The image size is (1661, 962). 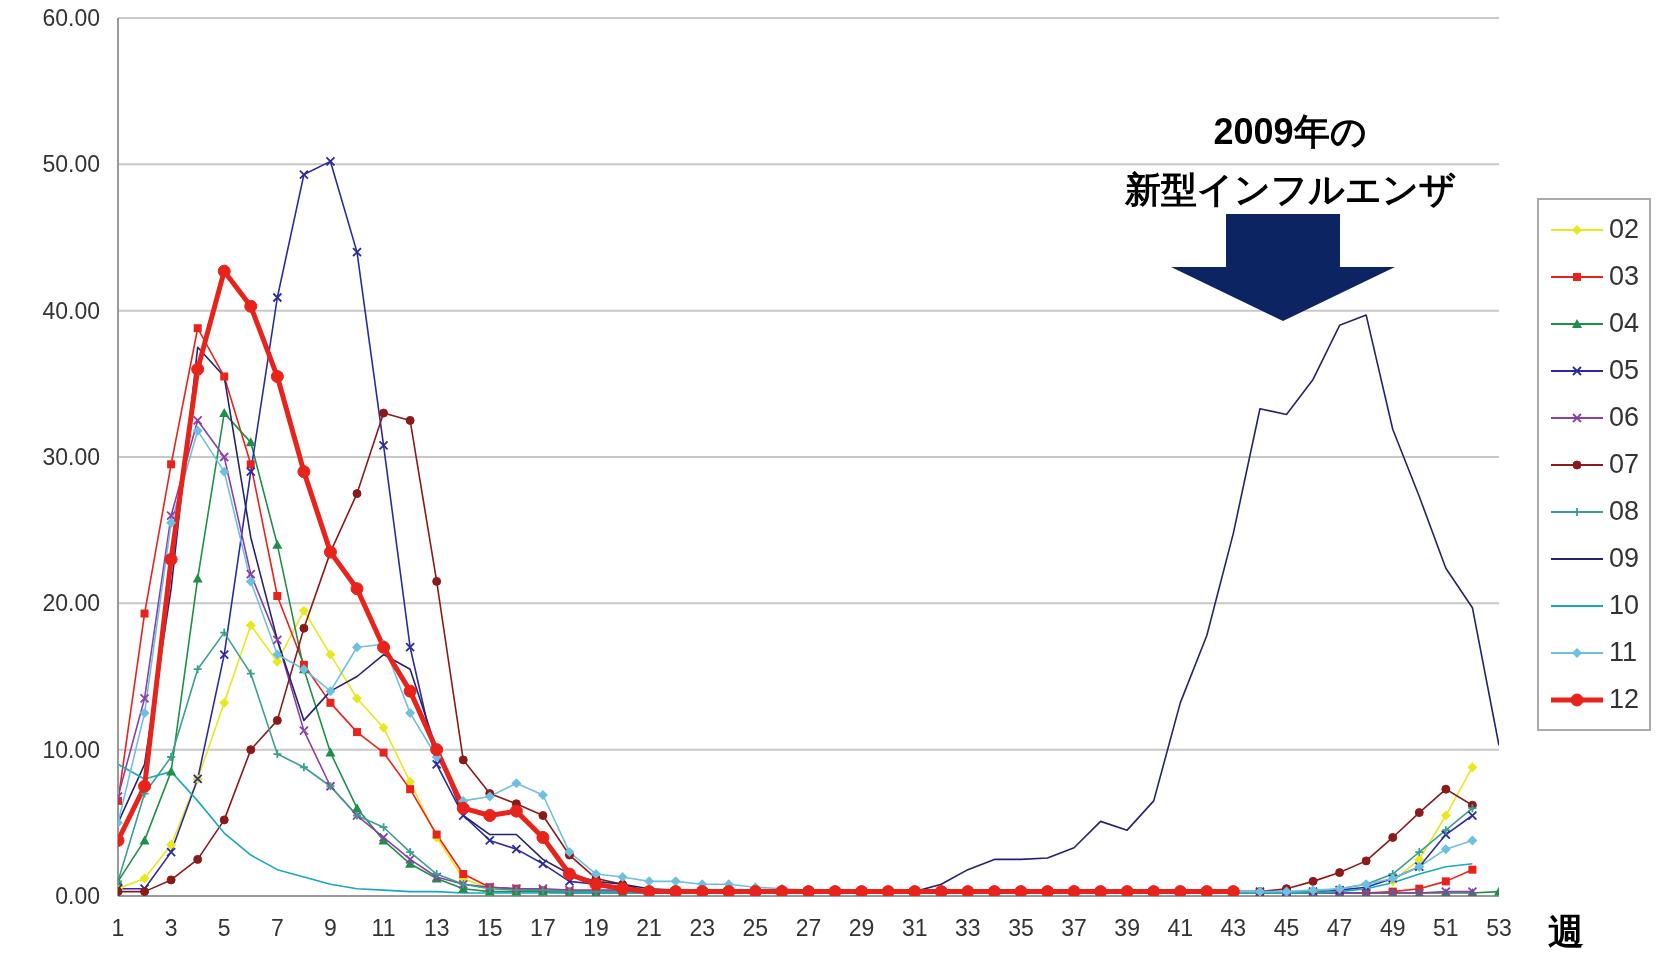 What do you see at coordinates (71, 310) in the screenshot?
I see `y-tick-label: 40.00` at bounding box center [71, 310].